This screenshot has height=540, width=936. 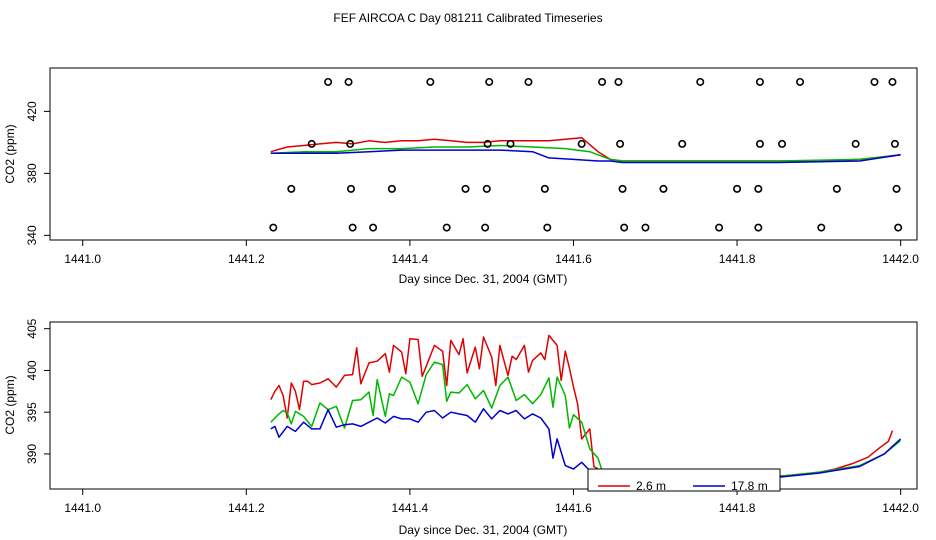 I want to click on bottom-series-blue, so click(x=586, y=444).